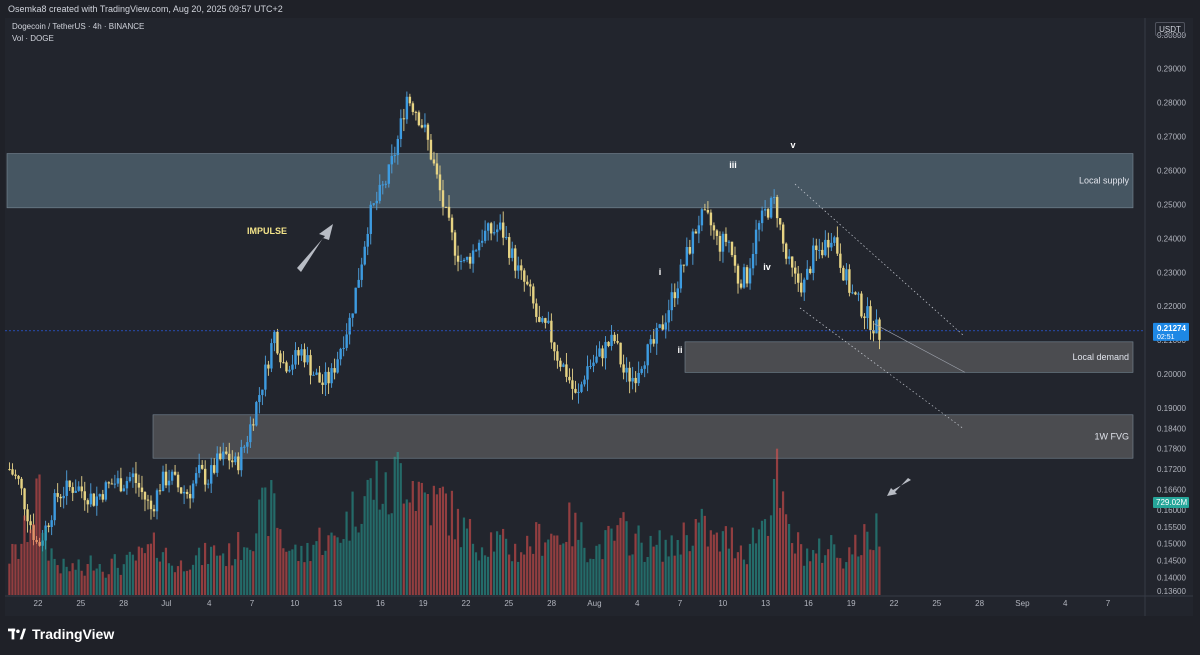  Describe the element at coordinates (423, 603) in the screenshot. I see `x-tick-label: 19` at that location.